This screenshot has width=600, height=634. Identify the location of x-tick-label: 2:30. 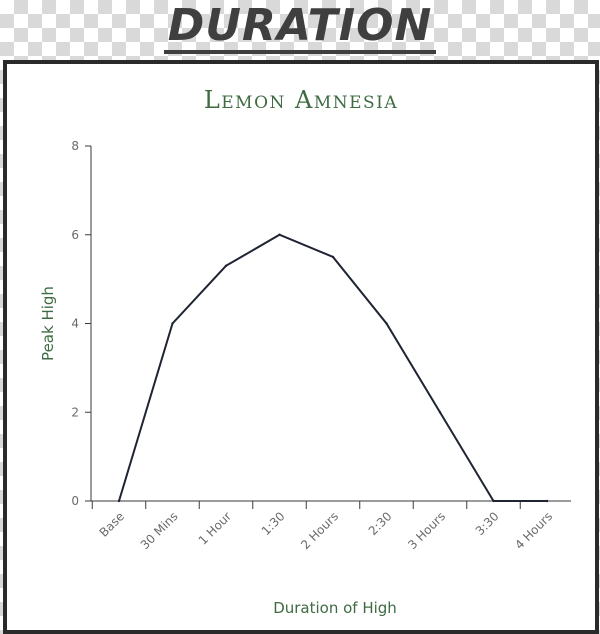
(380, 523).